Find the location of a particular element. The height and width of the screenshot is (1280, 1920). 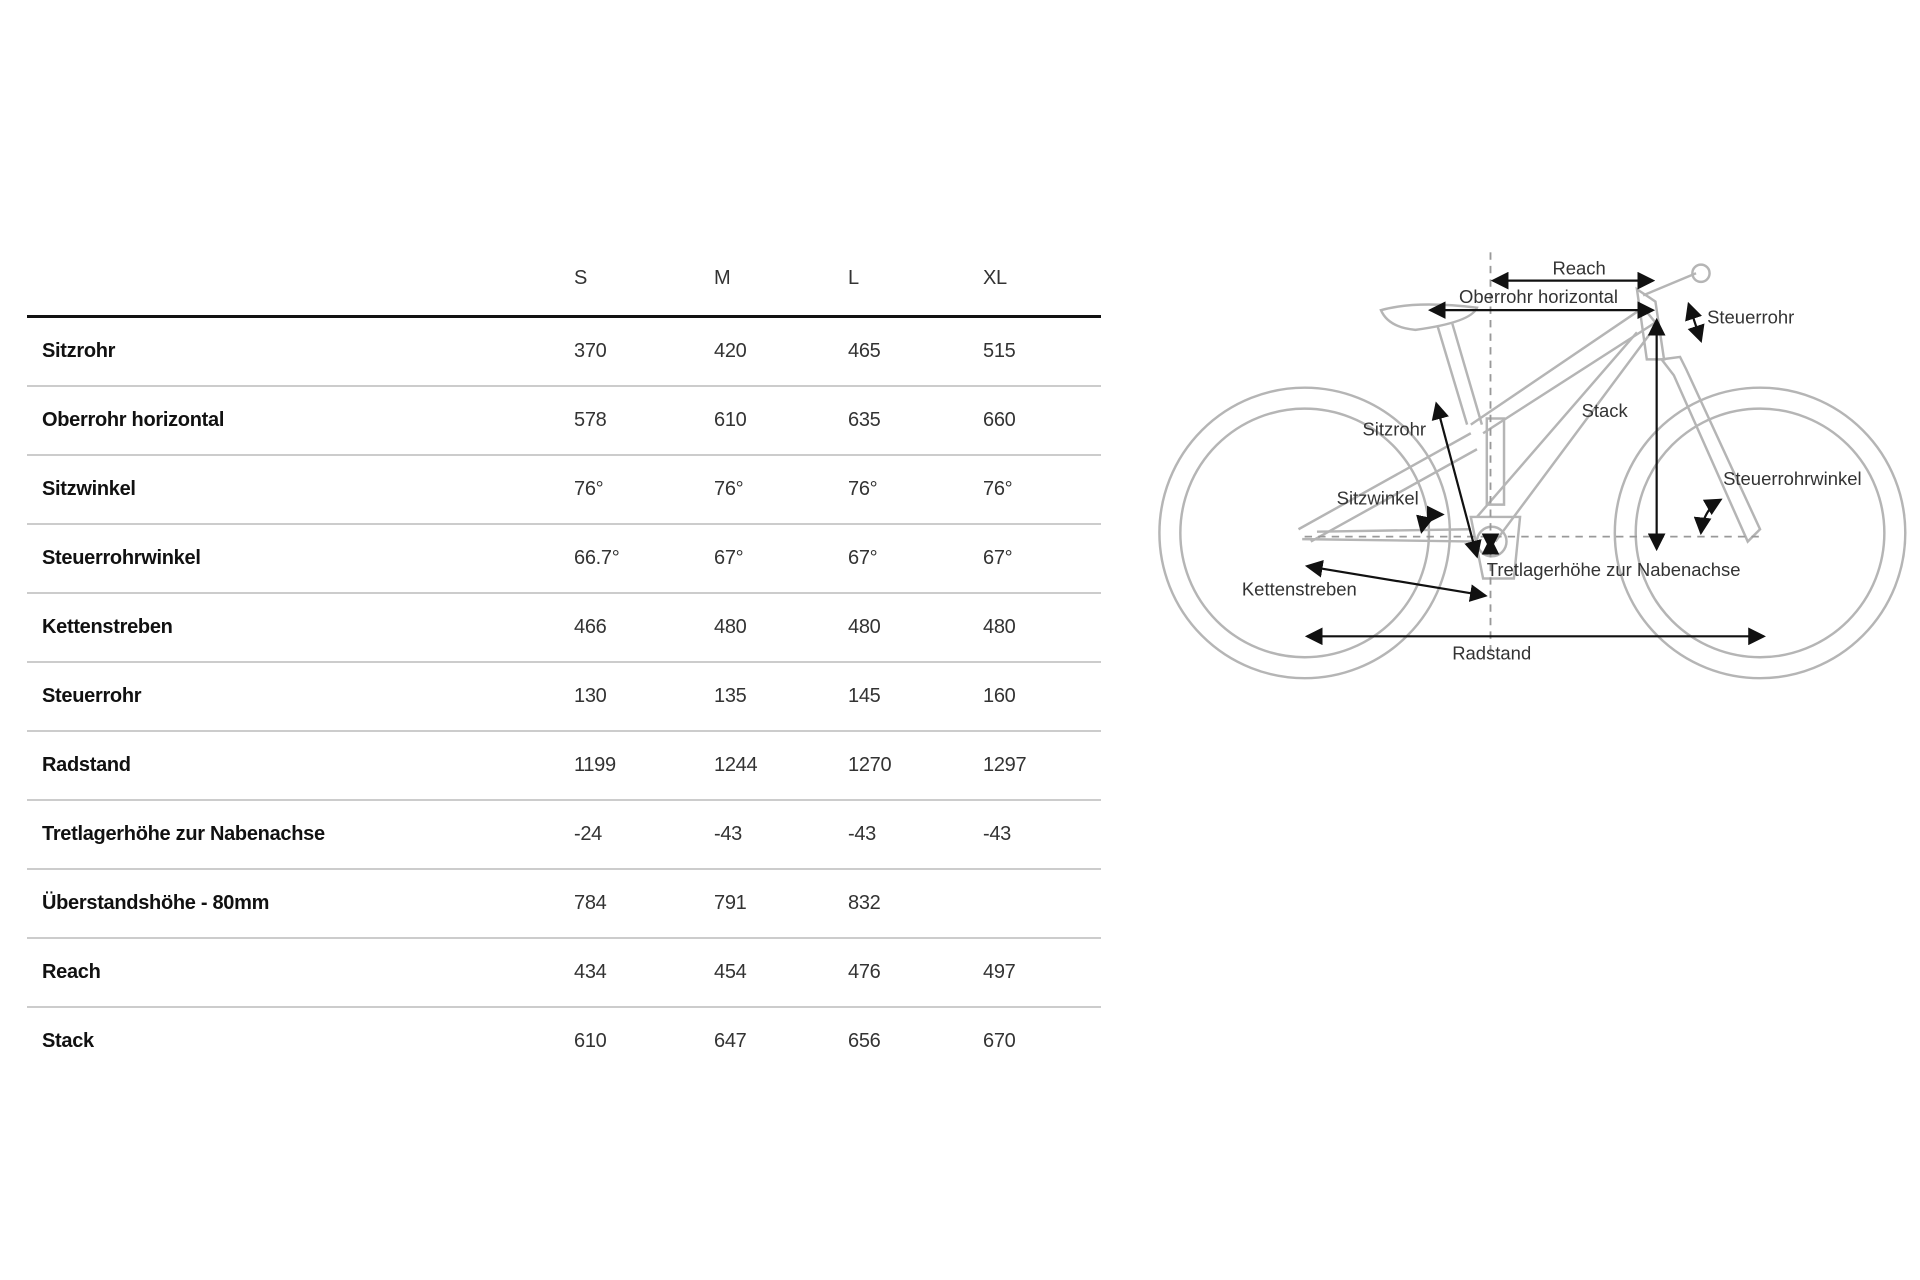

cell-value-l: 67° is located at coordinates (863, 558).